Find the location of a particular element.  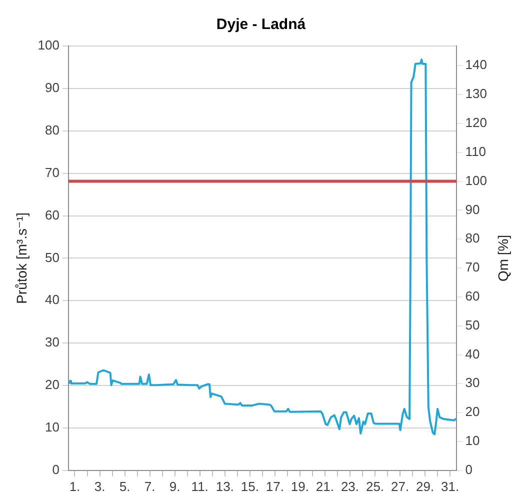

y2-tick-label: 70 is located at coordinates (472, 267).